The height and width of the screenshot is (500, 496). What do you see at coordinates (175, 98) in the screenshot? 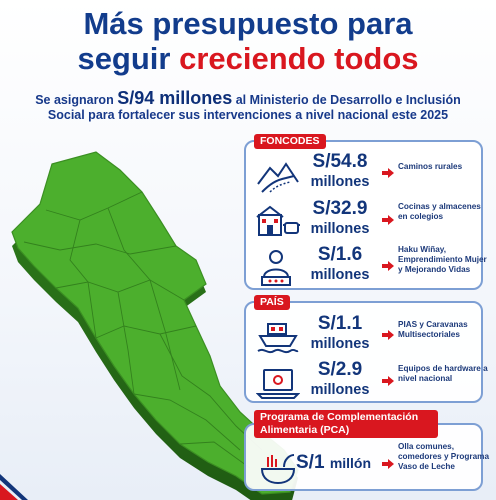
I see `intro-amount: S/94 millones` at bounding box center [175, 98].